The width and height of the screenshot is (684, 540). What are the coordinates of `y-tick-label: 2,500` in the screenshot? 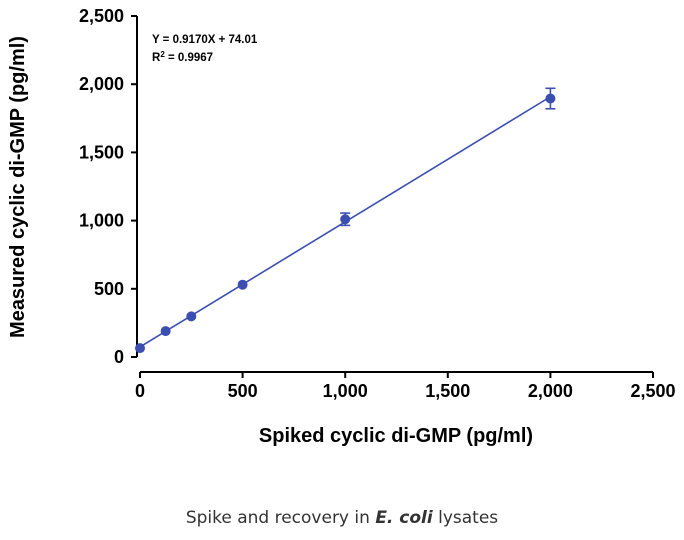 It's located at (101, 16).